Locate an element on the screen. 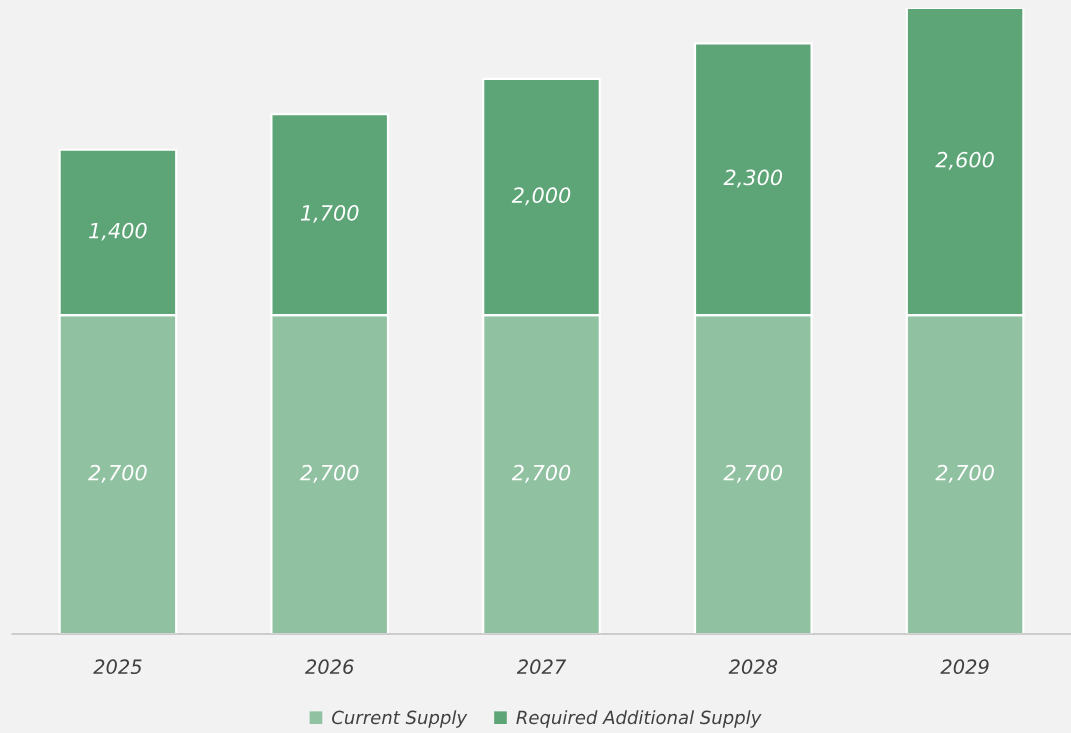 The width and height of the screenshot is (1071, 733). data-label: 2,600 is located at coordinates (964, 160).